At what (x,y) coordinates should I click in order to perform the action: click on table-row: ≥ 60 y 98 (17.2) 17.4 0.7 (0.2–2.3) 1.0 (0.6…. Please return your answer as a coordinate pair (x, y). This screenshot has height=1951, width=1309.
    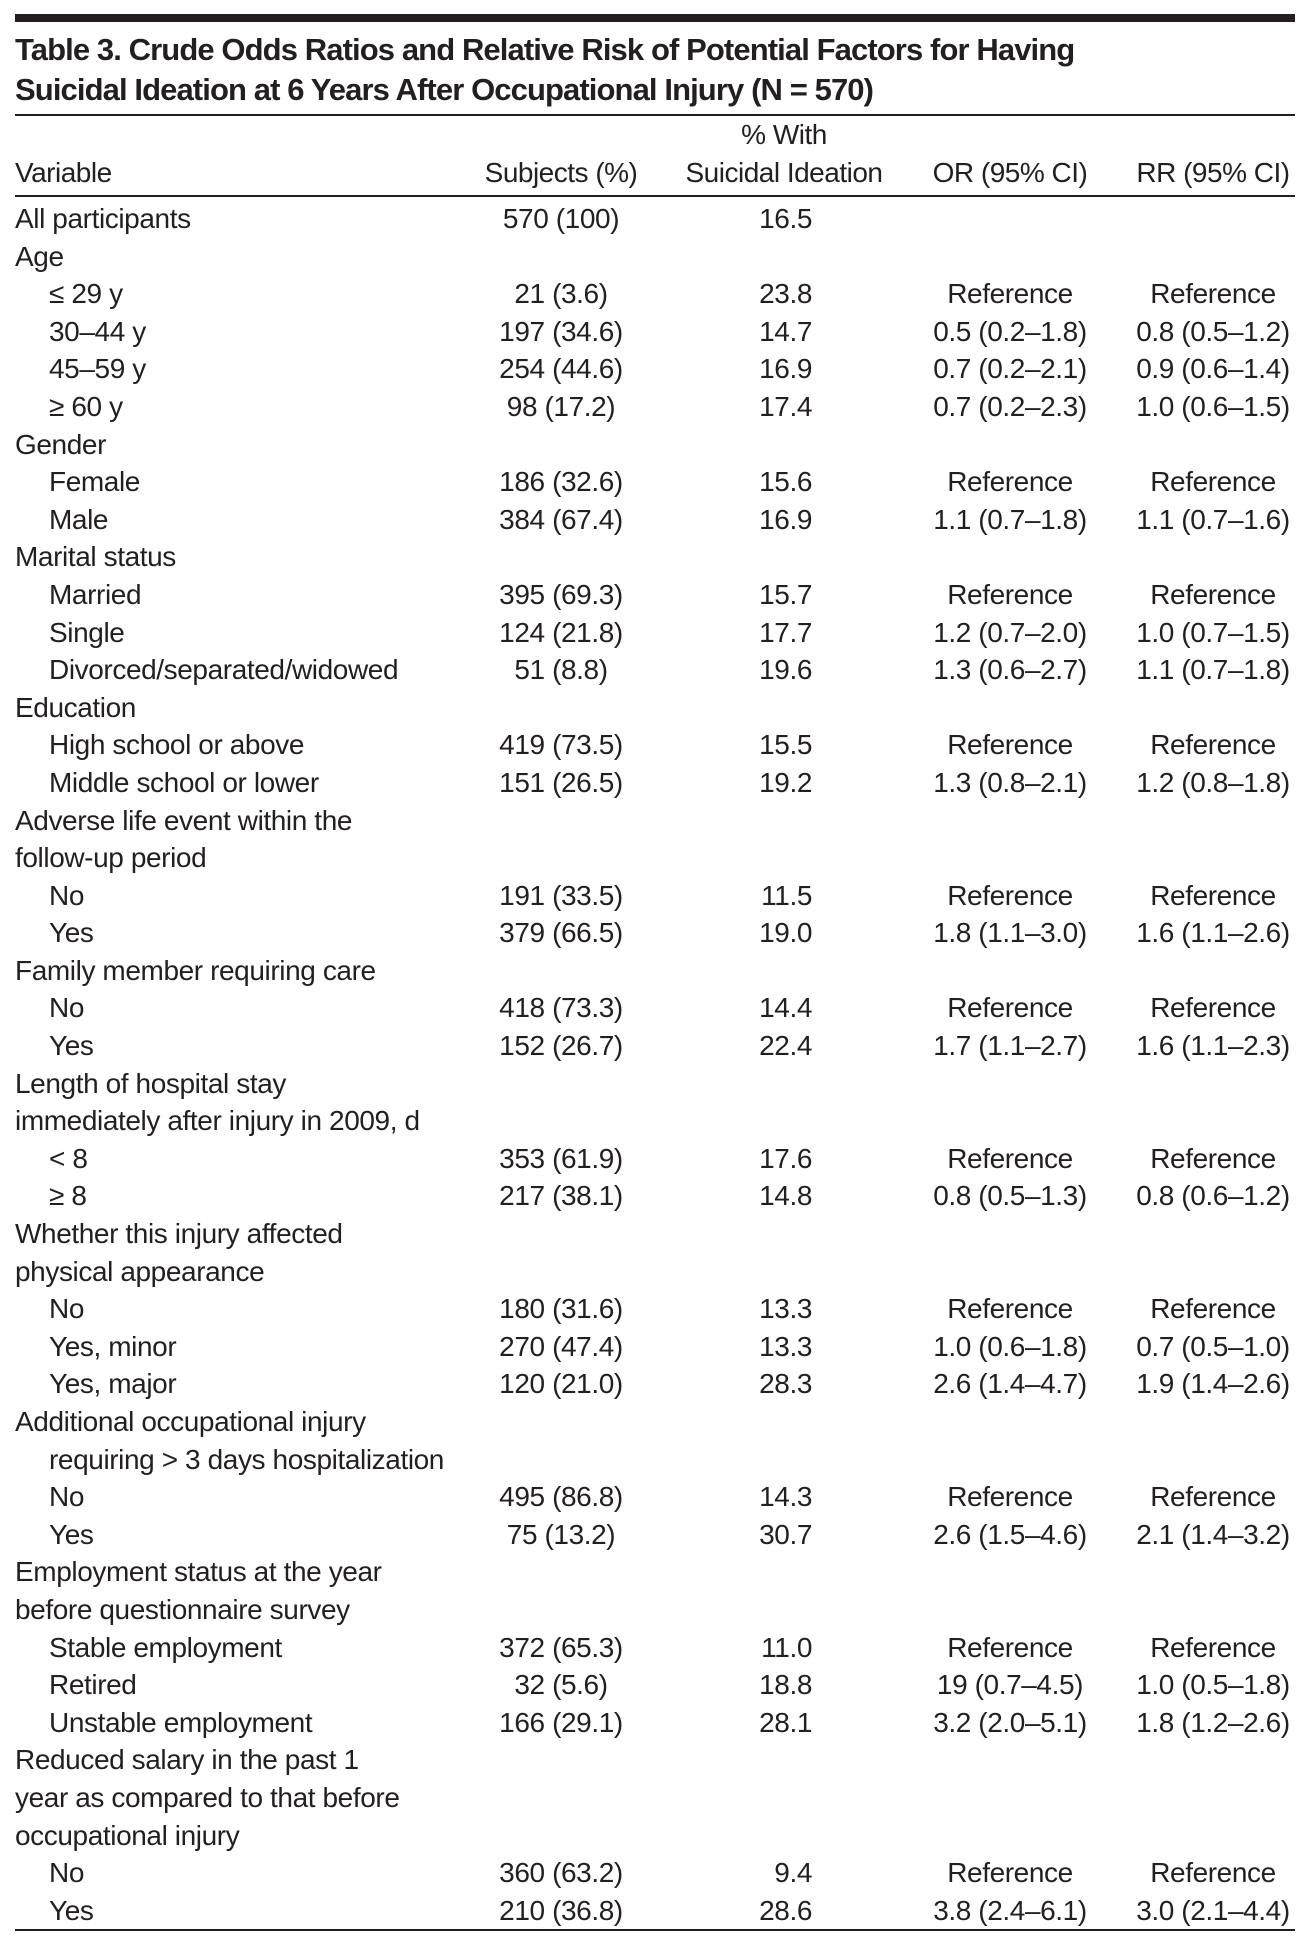
    Looking at the image, I should click on (654, 407).